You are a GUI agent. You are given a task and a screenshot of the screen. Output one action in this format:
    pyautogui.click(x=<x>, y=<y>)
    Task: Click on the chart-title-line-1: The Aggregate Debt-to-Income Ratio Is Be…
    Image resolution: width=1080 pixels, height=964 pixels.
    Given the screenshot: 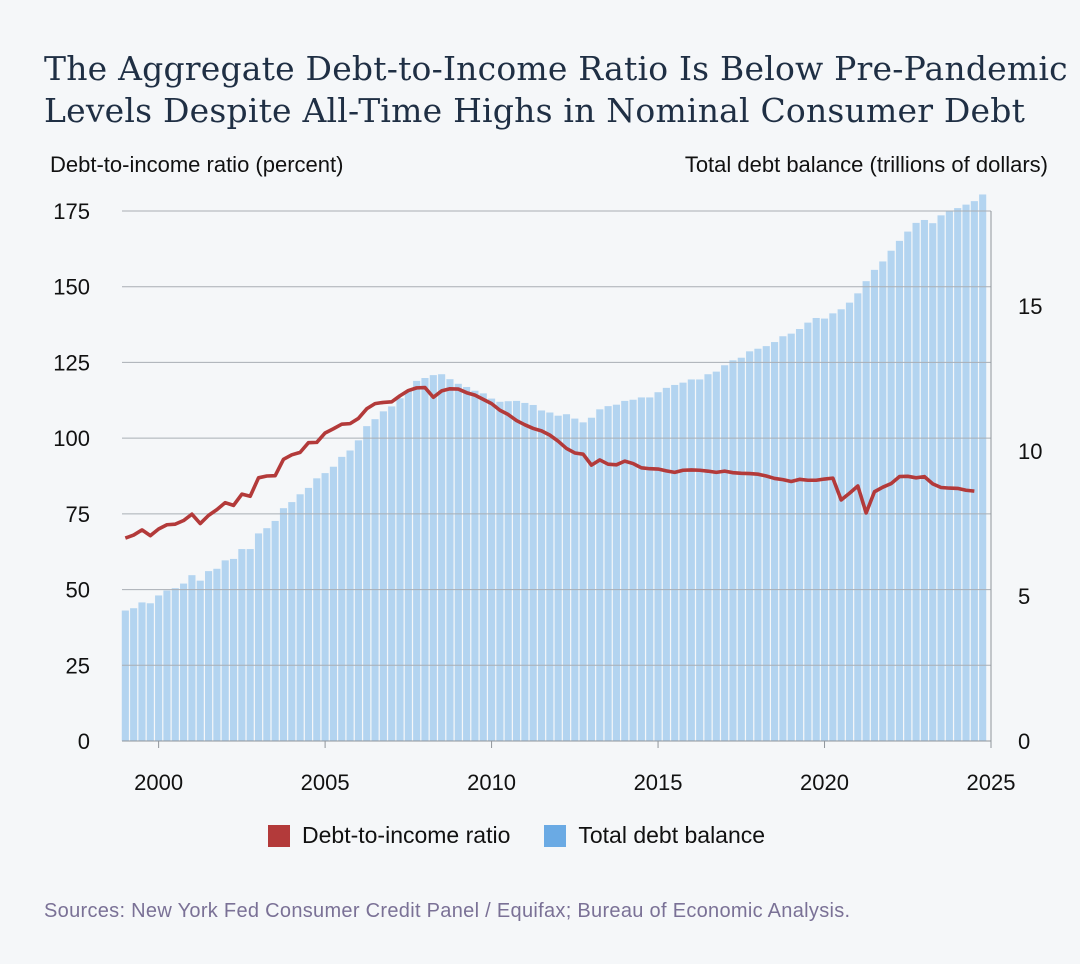 What is the action you would take?
    pyautogui.click(x=556, y=68)
    